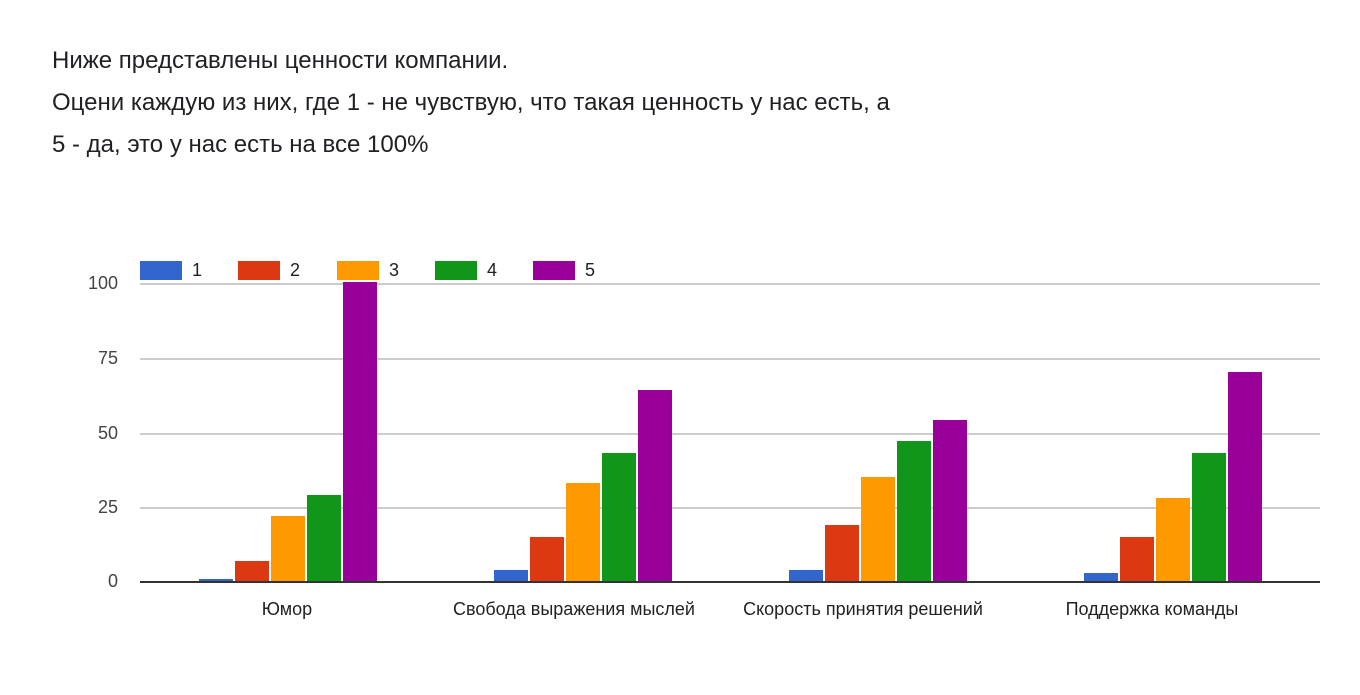 This screenshot has width=1360, height=695. What do you see at coordinates (107, 358) in the screenshot?
I see `y-tick-75: 75` at bounding box center [107, 358].